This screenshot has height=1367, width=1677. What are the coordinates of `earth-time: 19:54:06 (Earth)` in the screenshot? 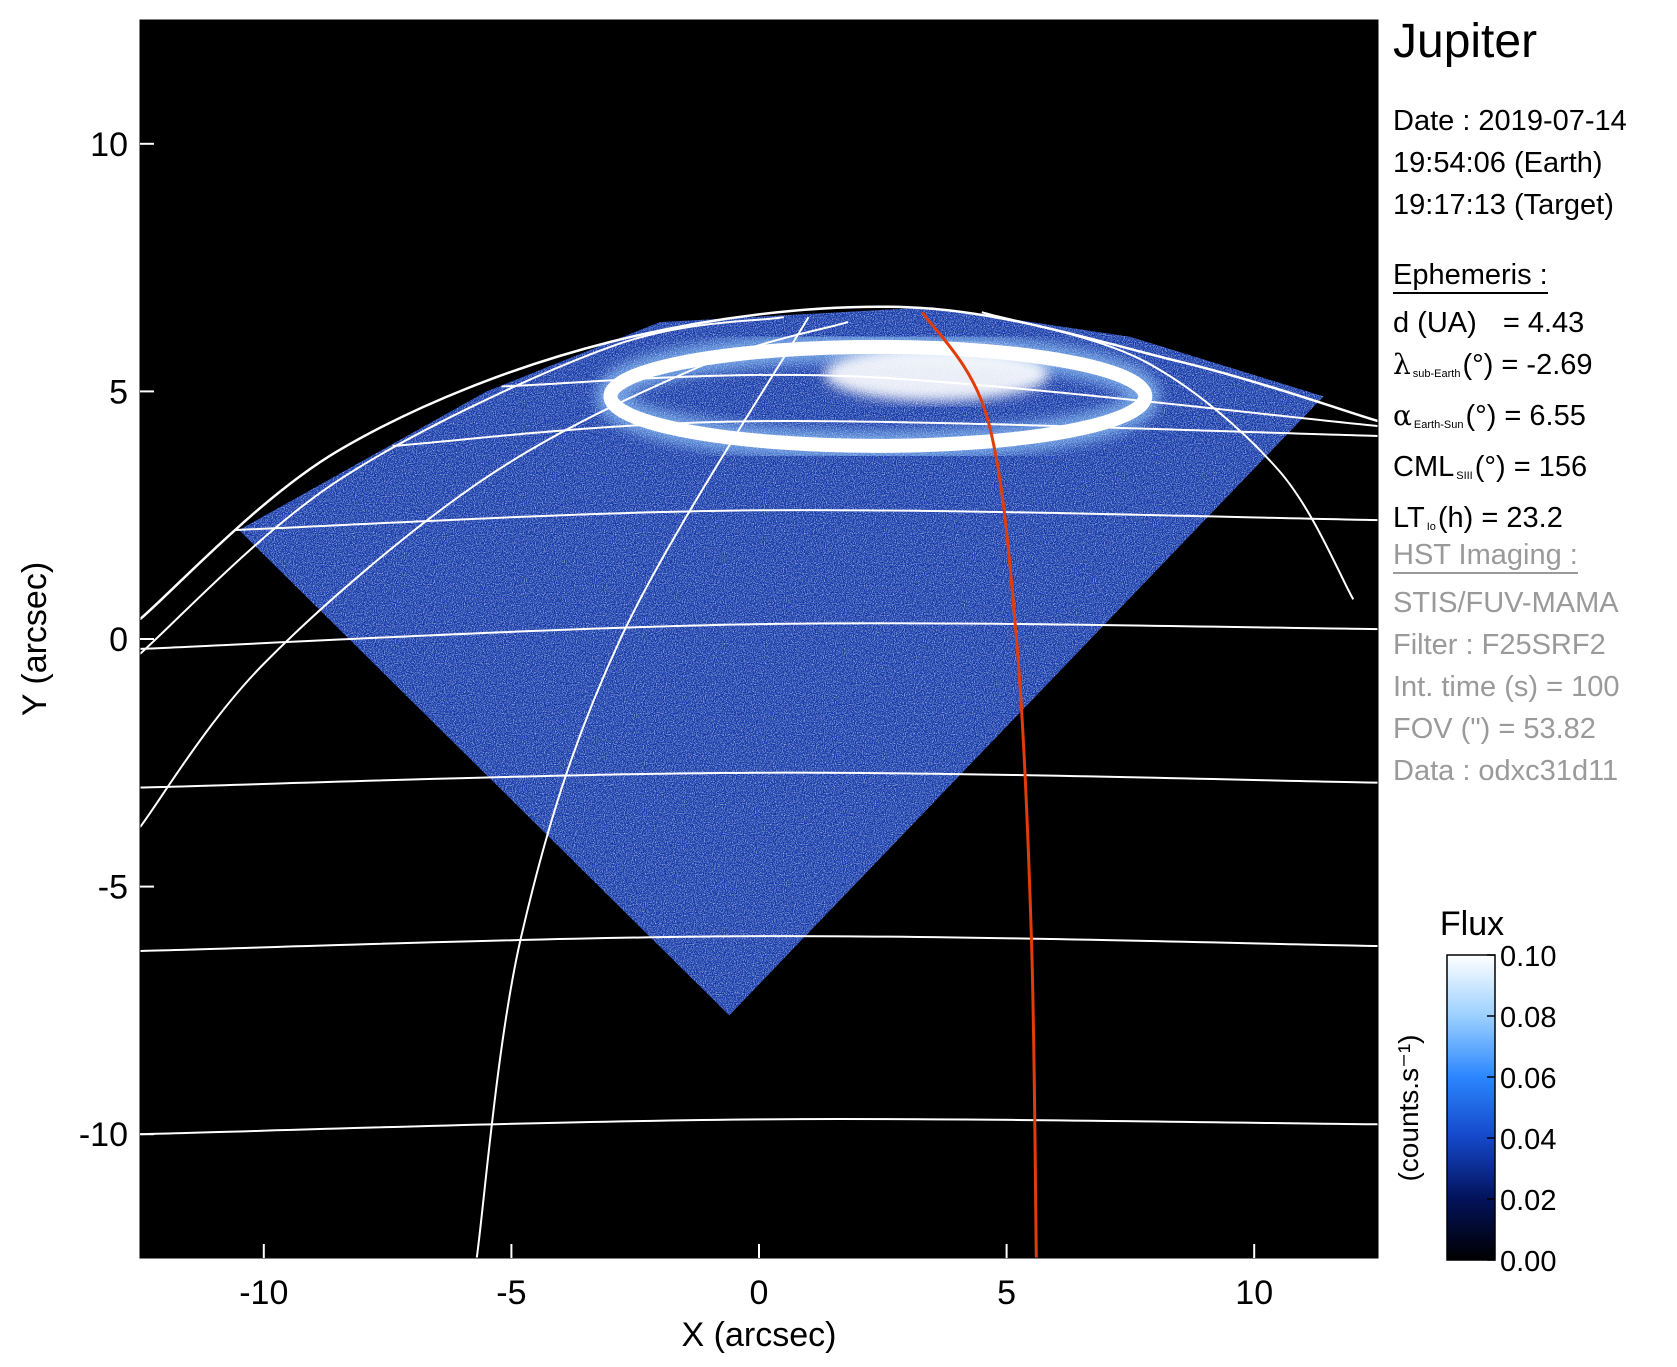 It's located at (1498, 163).